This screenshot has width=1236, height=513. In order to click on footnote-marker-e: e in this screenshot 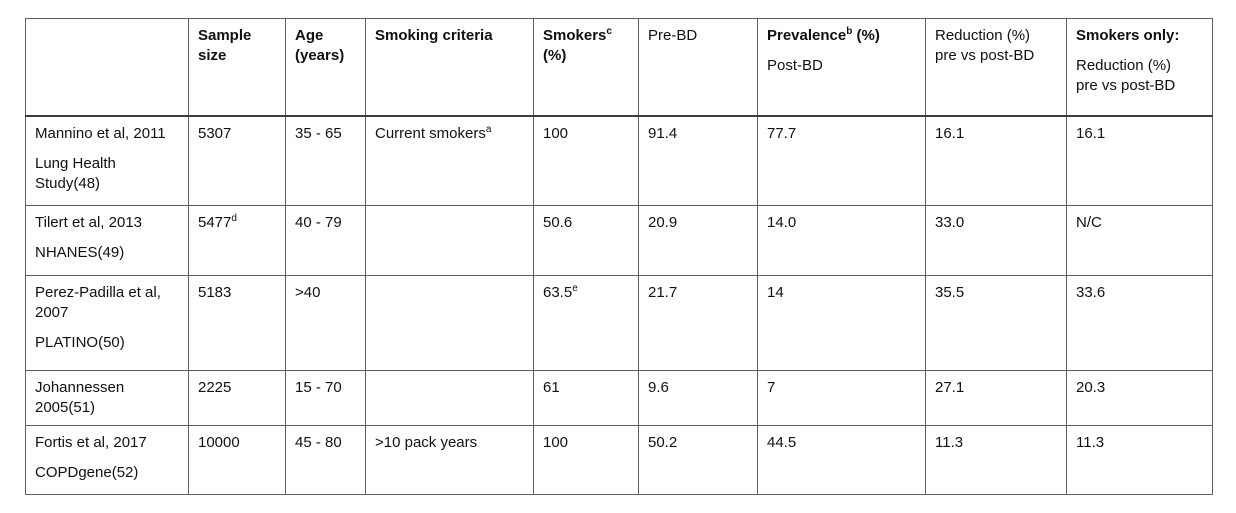, I will do `click(575, 288)`.